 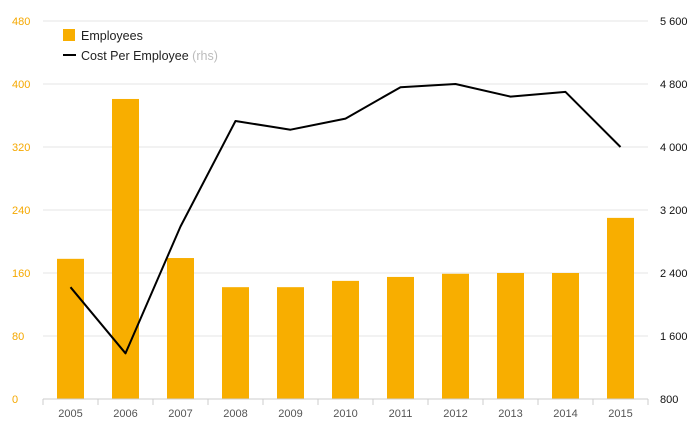 What do you see at coordinates (510, 414) in the screenshot?
I see `x-tick-label: 2013` at bounding box center [510, 414].